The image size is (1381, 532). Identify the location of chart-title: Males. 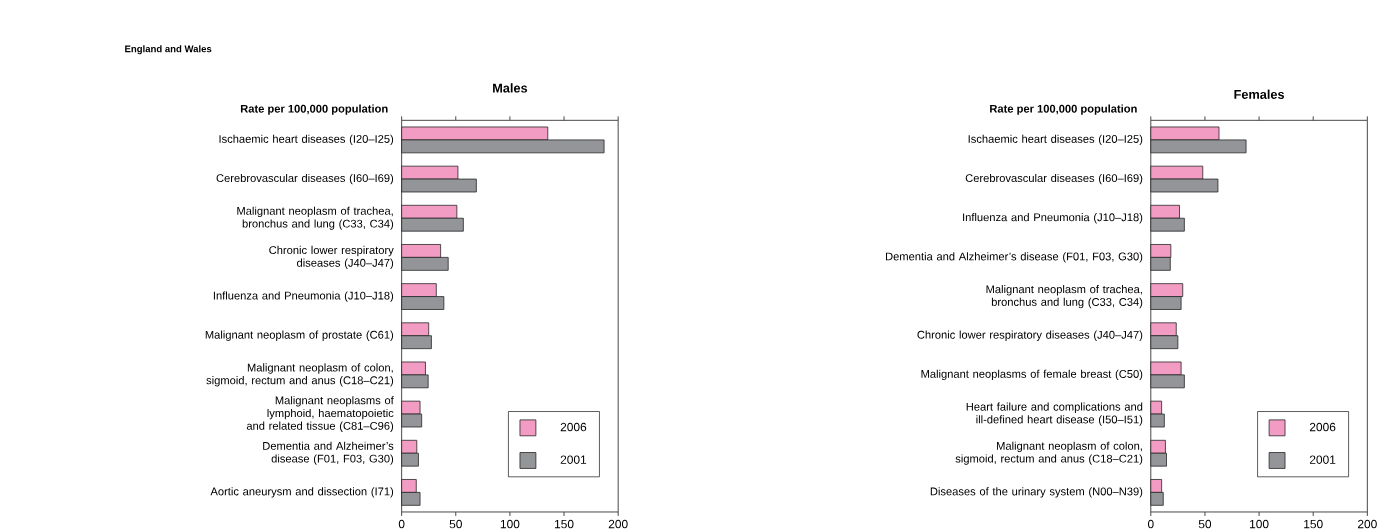
(510, 88).